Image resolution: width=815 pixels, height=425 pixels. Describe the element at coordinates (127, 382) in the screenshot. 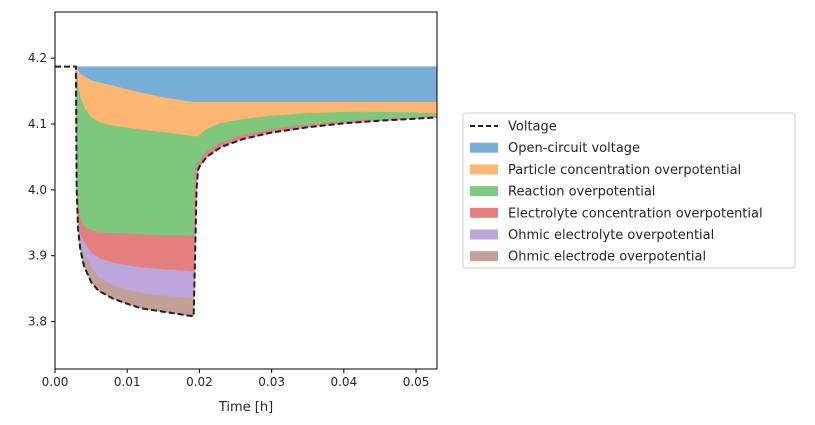

I see `x-tick-label: 0.01` at that location.